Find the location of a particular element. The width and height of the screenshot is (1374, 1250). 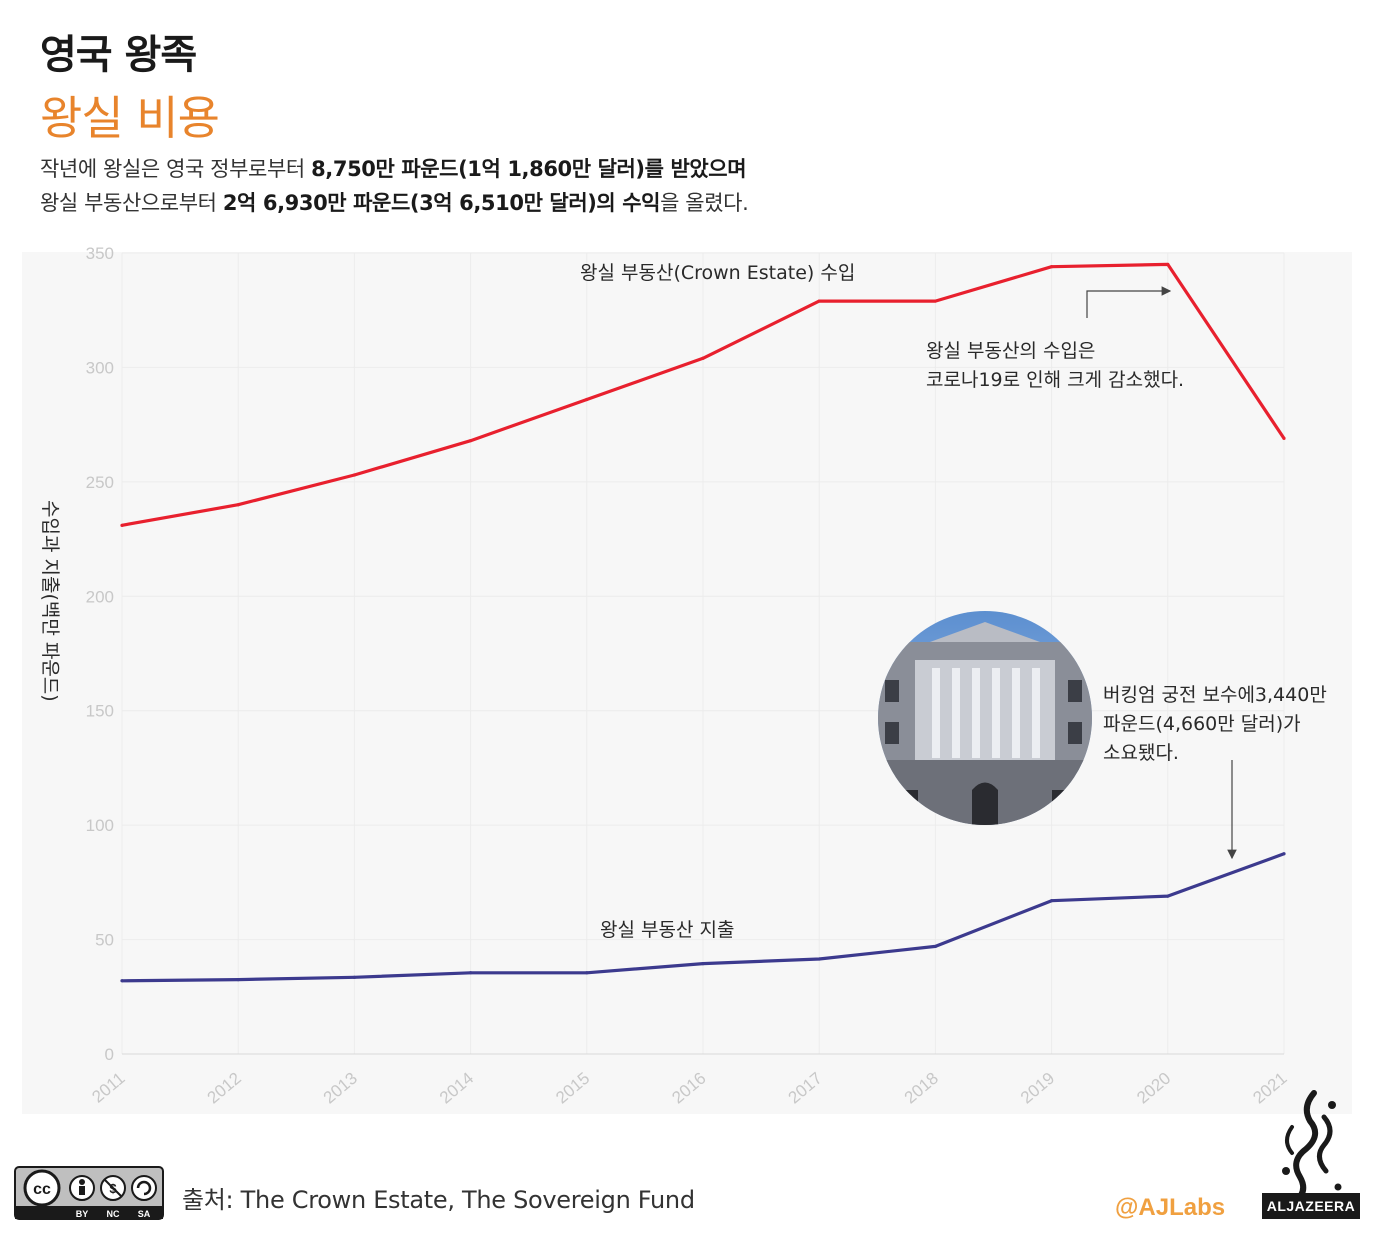

palace-annotation-line-2: 파운드(4,660만 달러)가 is located at coordinates (1202, 724).